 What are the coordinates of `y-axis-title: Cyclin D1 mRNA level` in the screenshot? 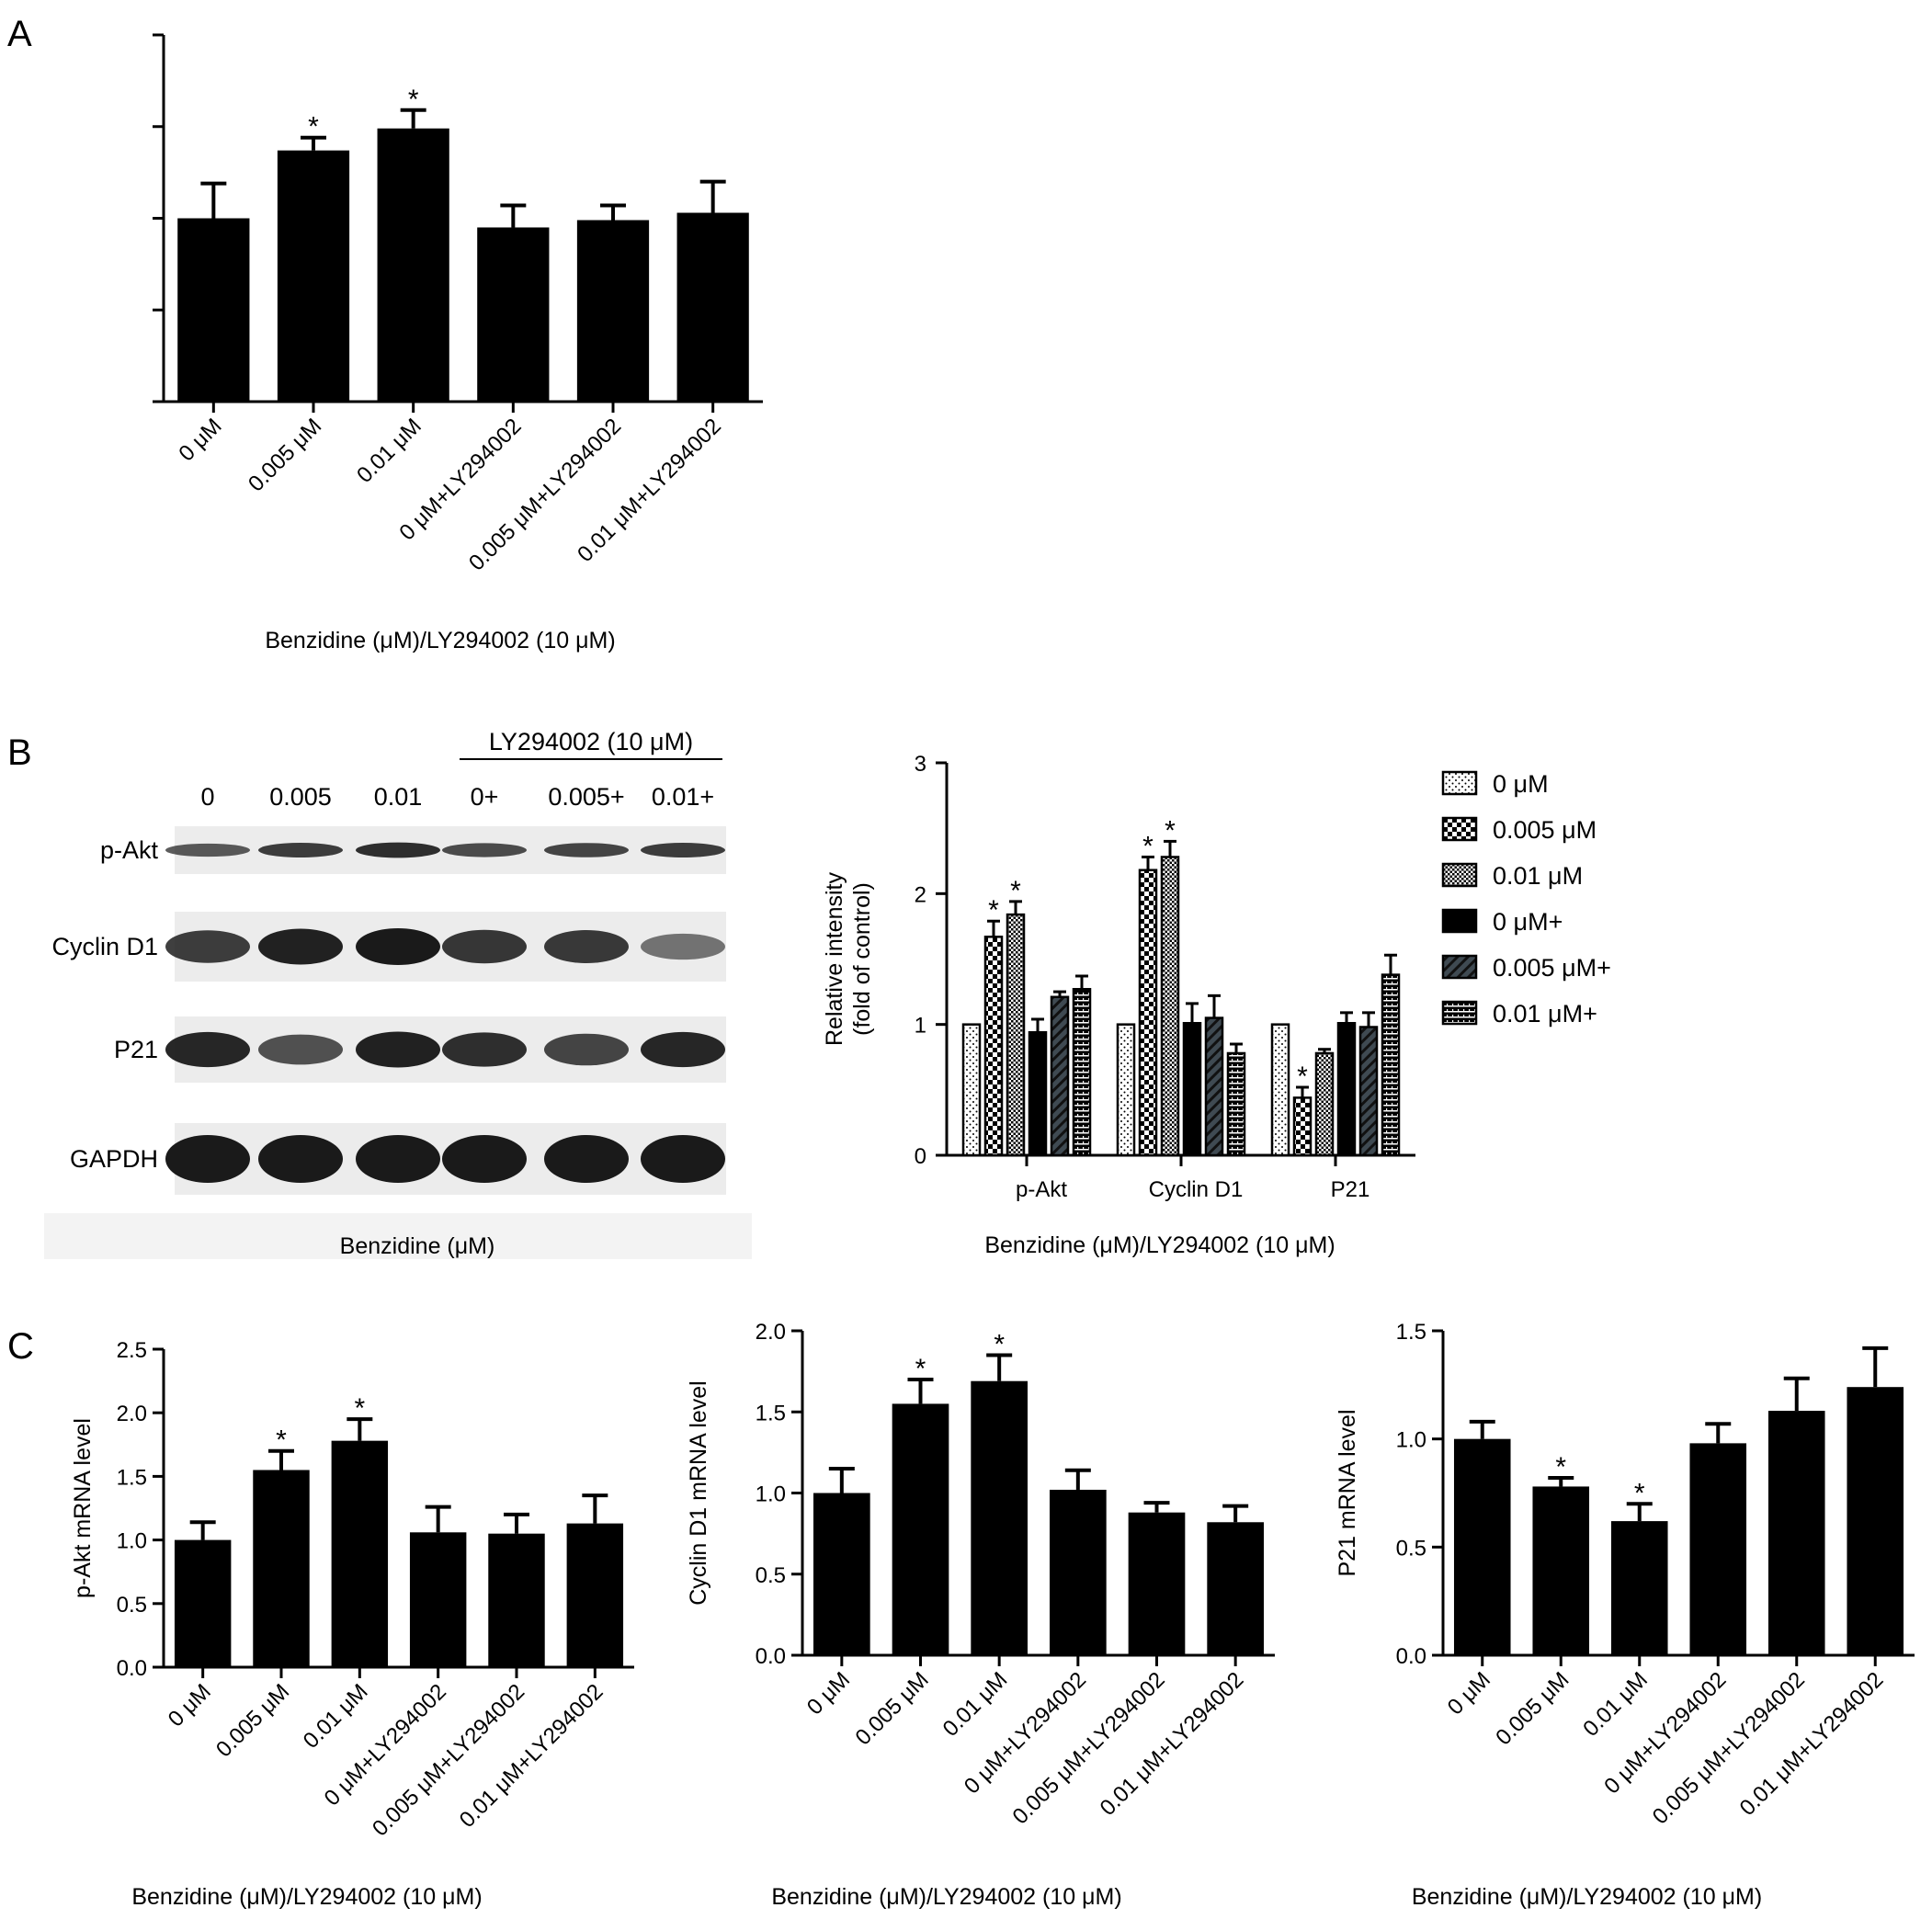 It's located at (698, 1493).